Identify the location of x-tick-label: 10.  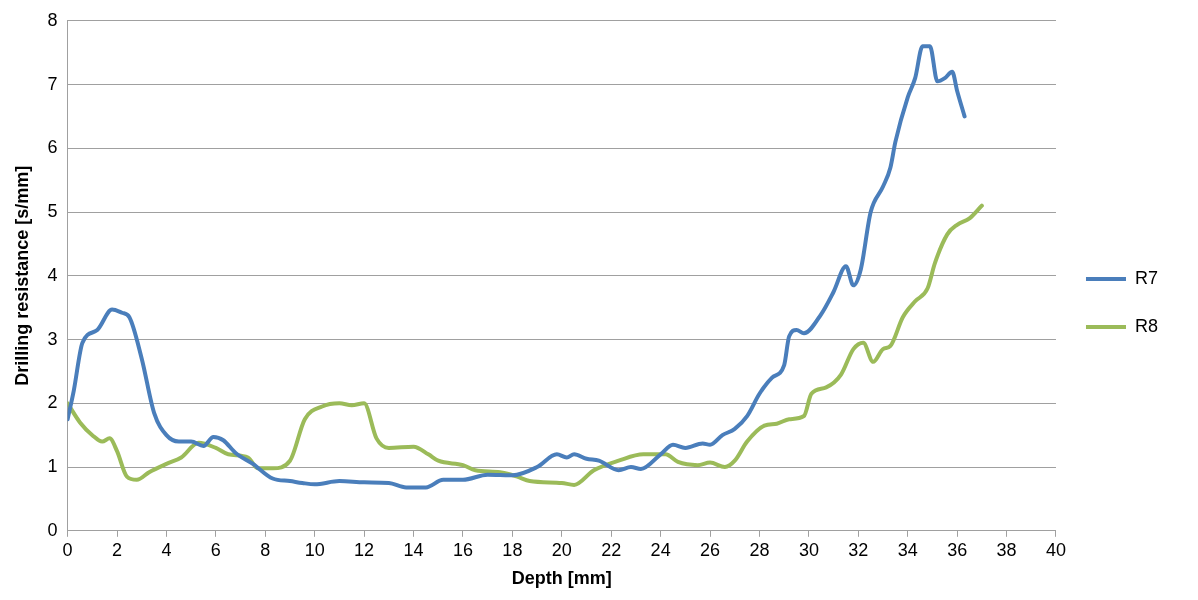
(314, 549).